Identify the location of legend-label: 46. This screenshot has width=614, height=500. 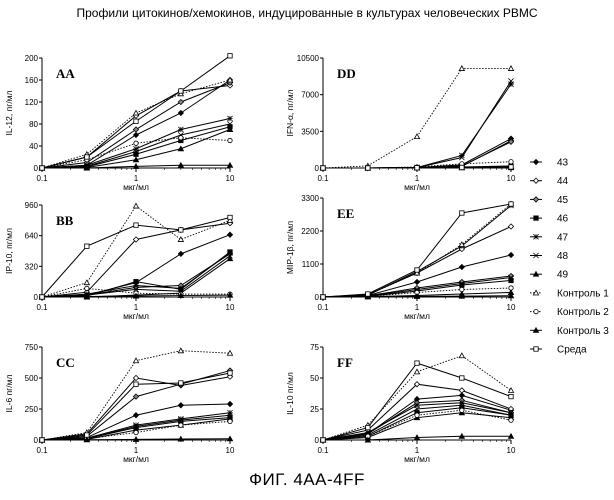
(563, 219).